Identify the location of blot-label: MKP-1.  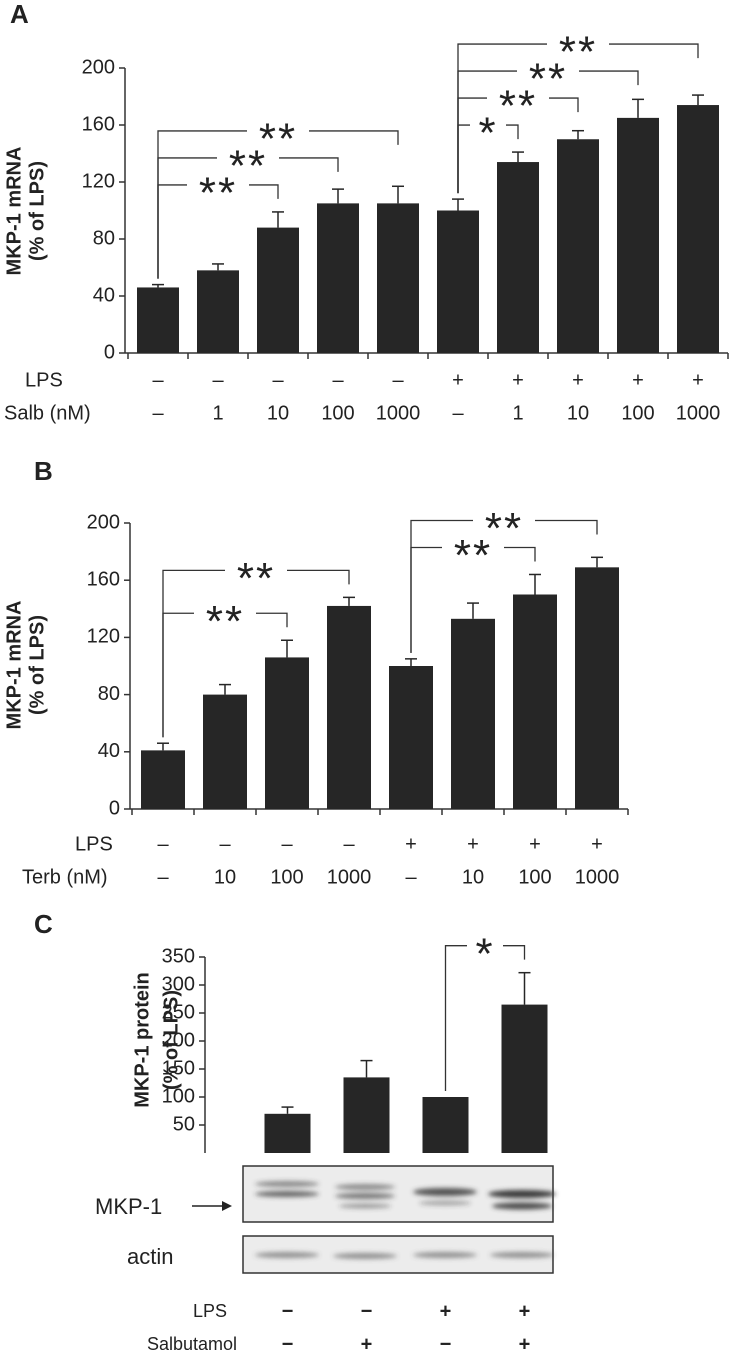
(128, 1206).